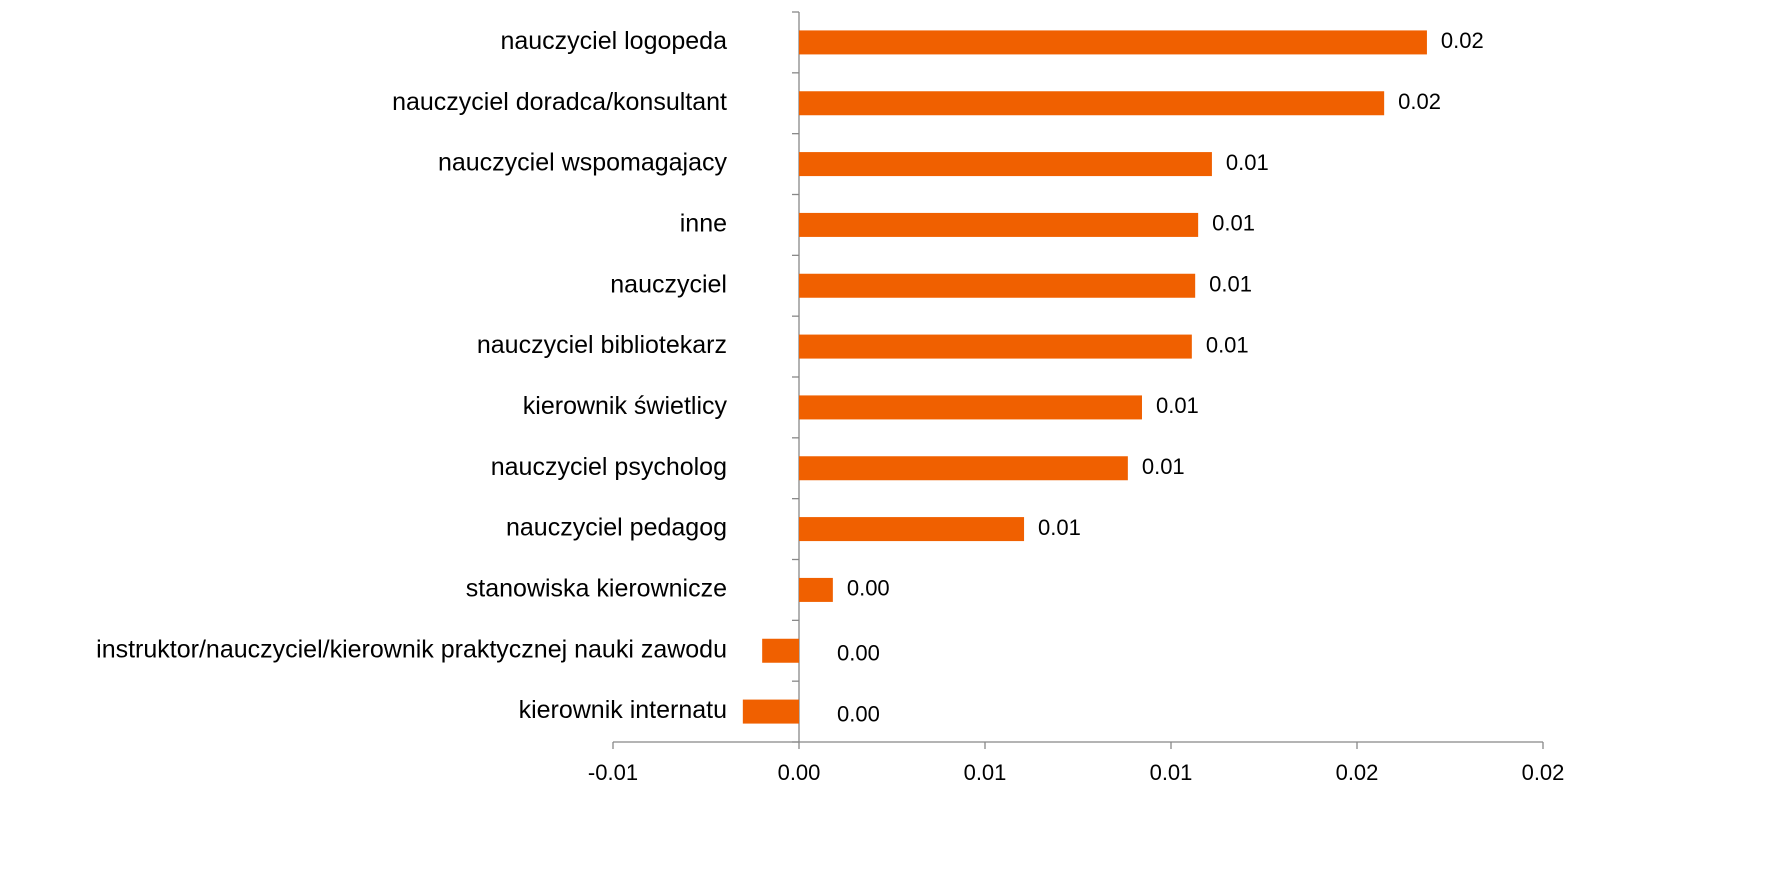 The height and width of the screenshot is (882, 1769). Describe the element at coordinates (668, 284) in the screenshot. I see `category-label: nauczyciel` at that location.